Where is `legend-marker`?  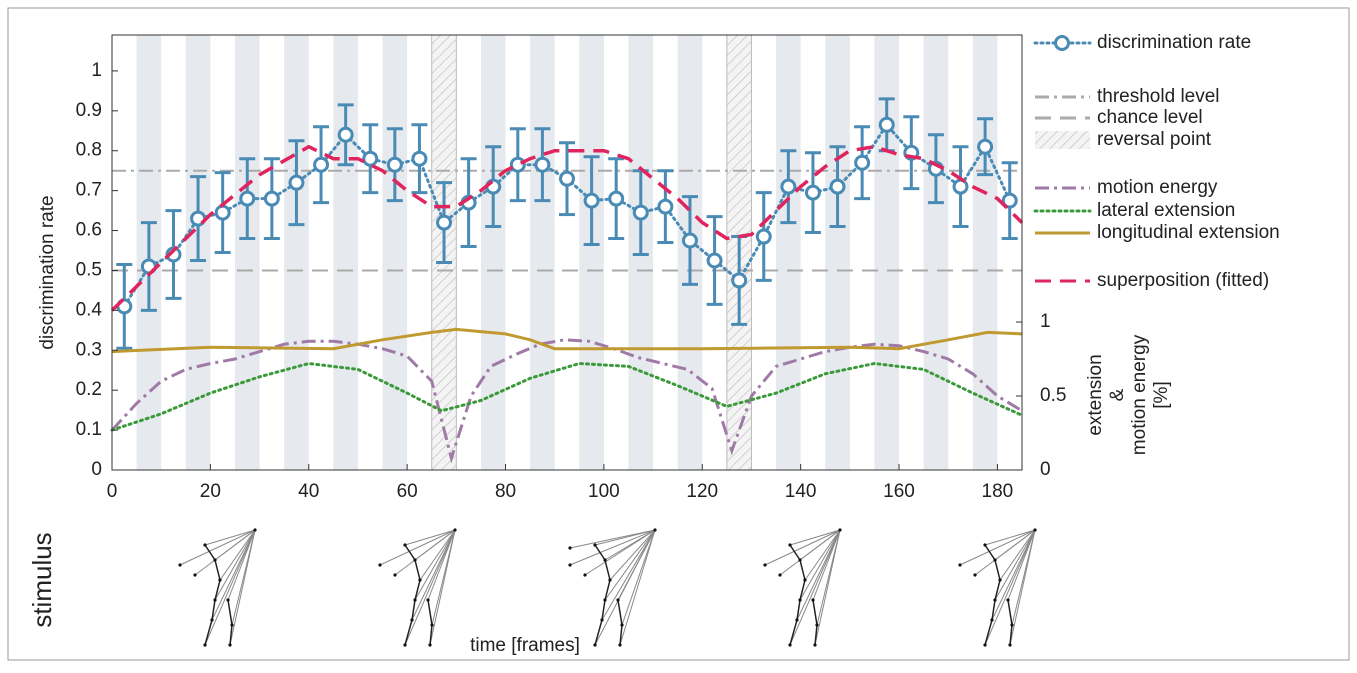 legend-marker is located at coordinates (1062, 43).